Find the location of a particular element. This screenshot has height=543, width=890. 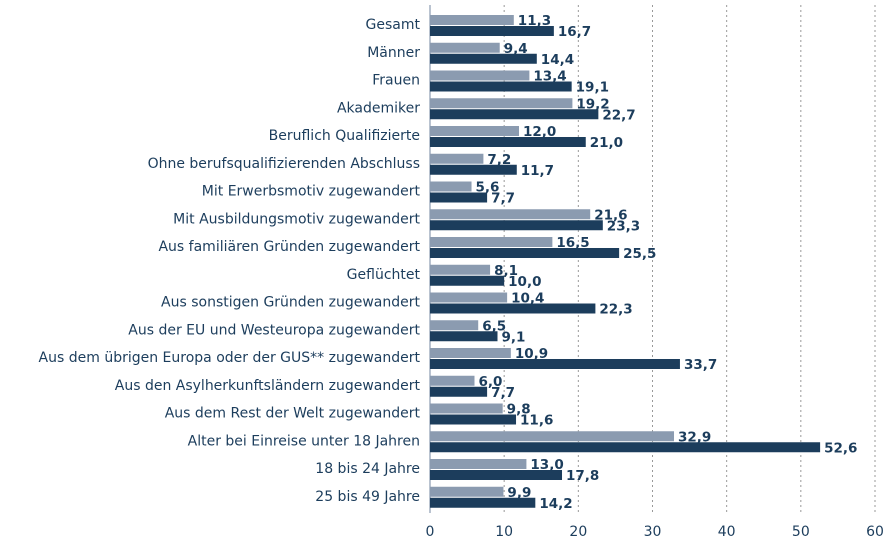

category-label: Mit Ausbildungsmotiv zugewandert is located at coordinates (296, 219).